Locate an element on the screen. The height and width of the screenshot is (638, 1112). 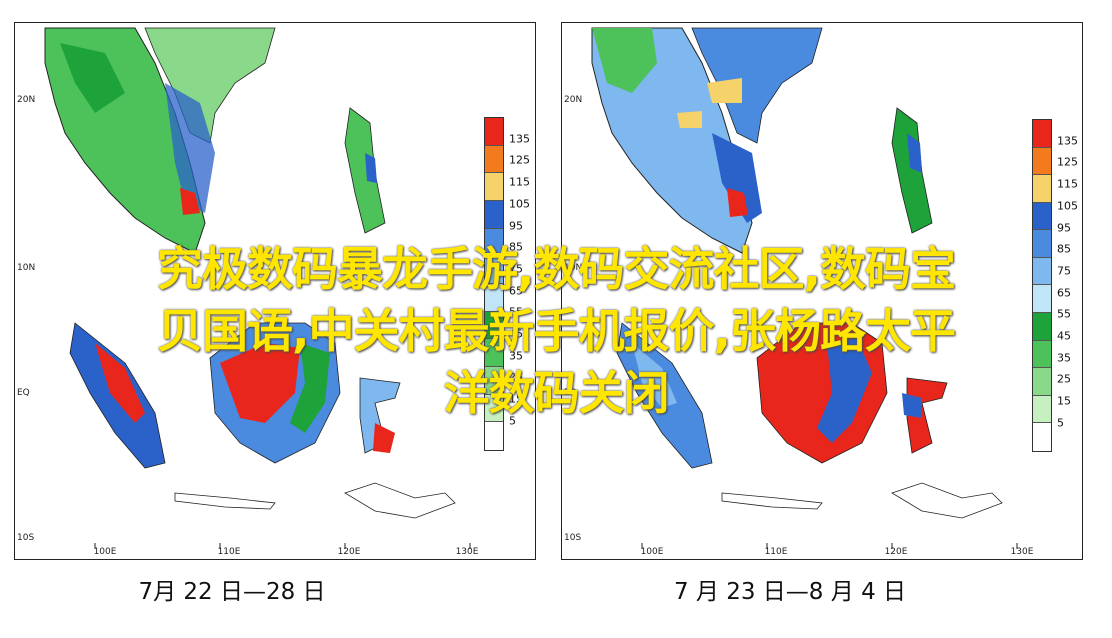
caption-right: 7 月 23 日—8 月 4 日 is located at coordinates (790, 592).